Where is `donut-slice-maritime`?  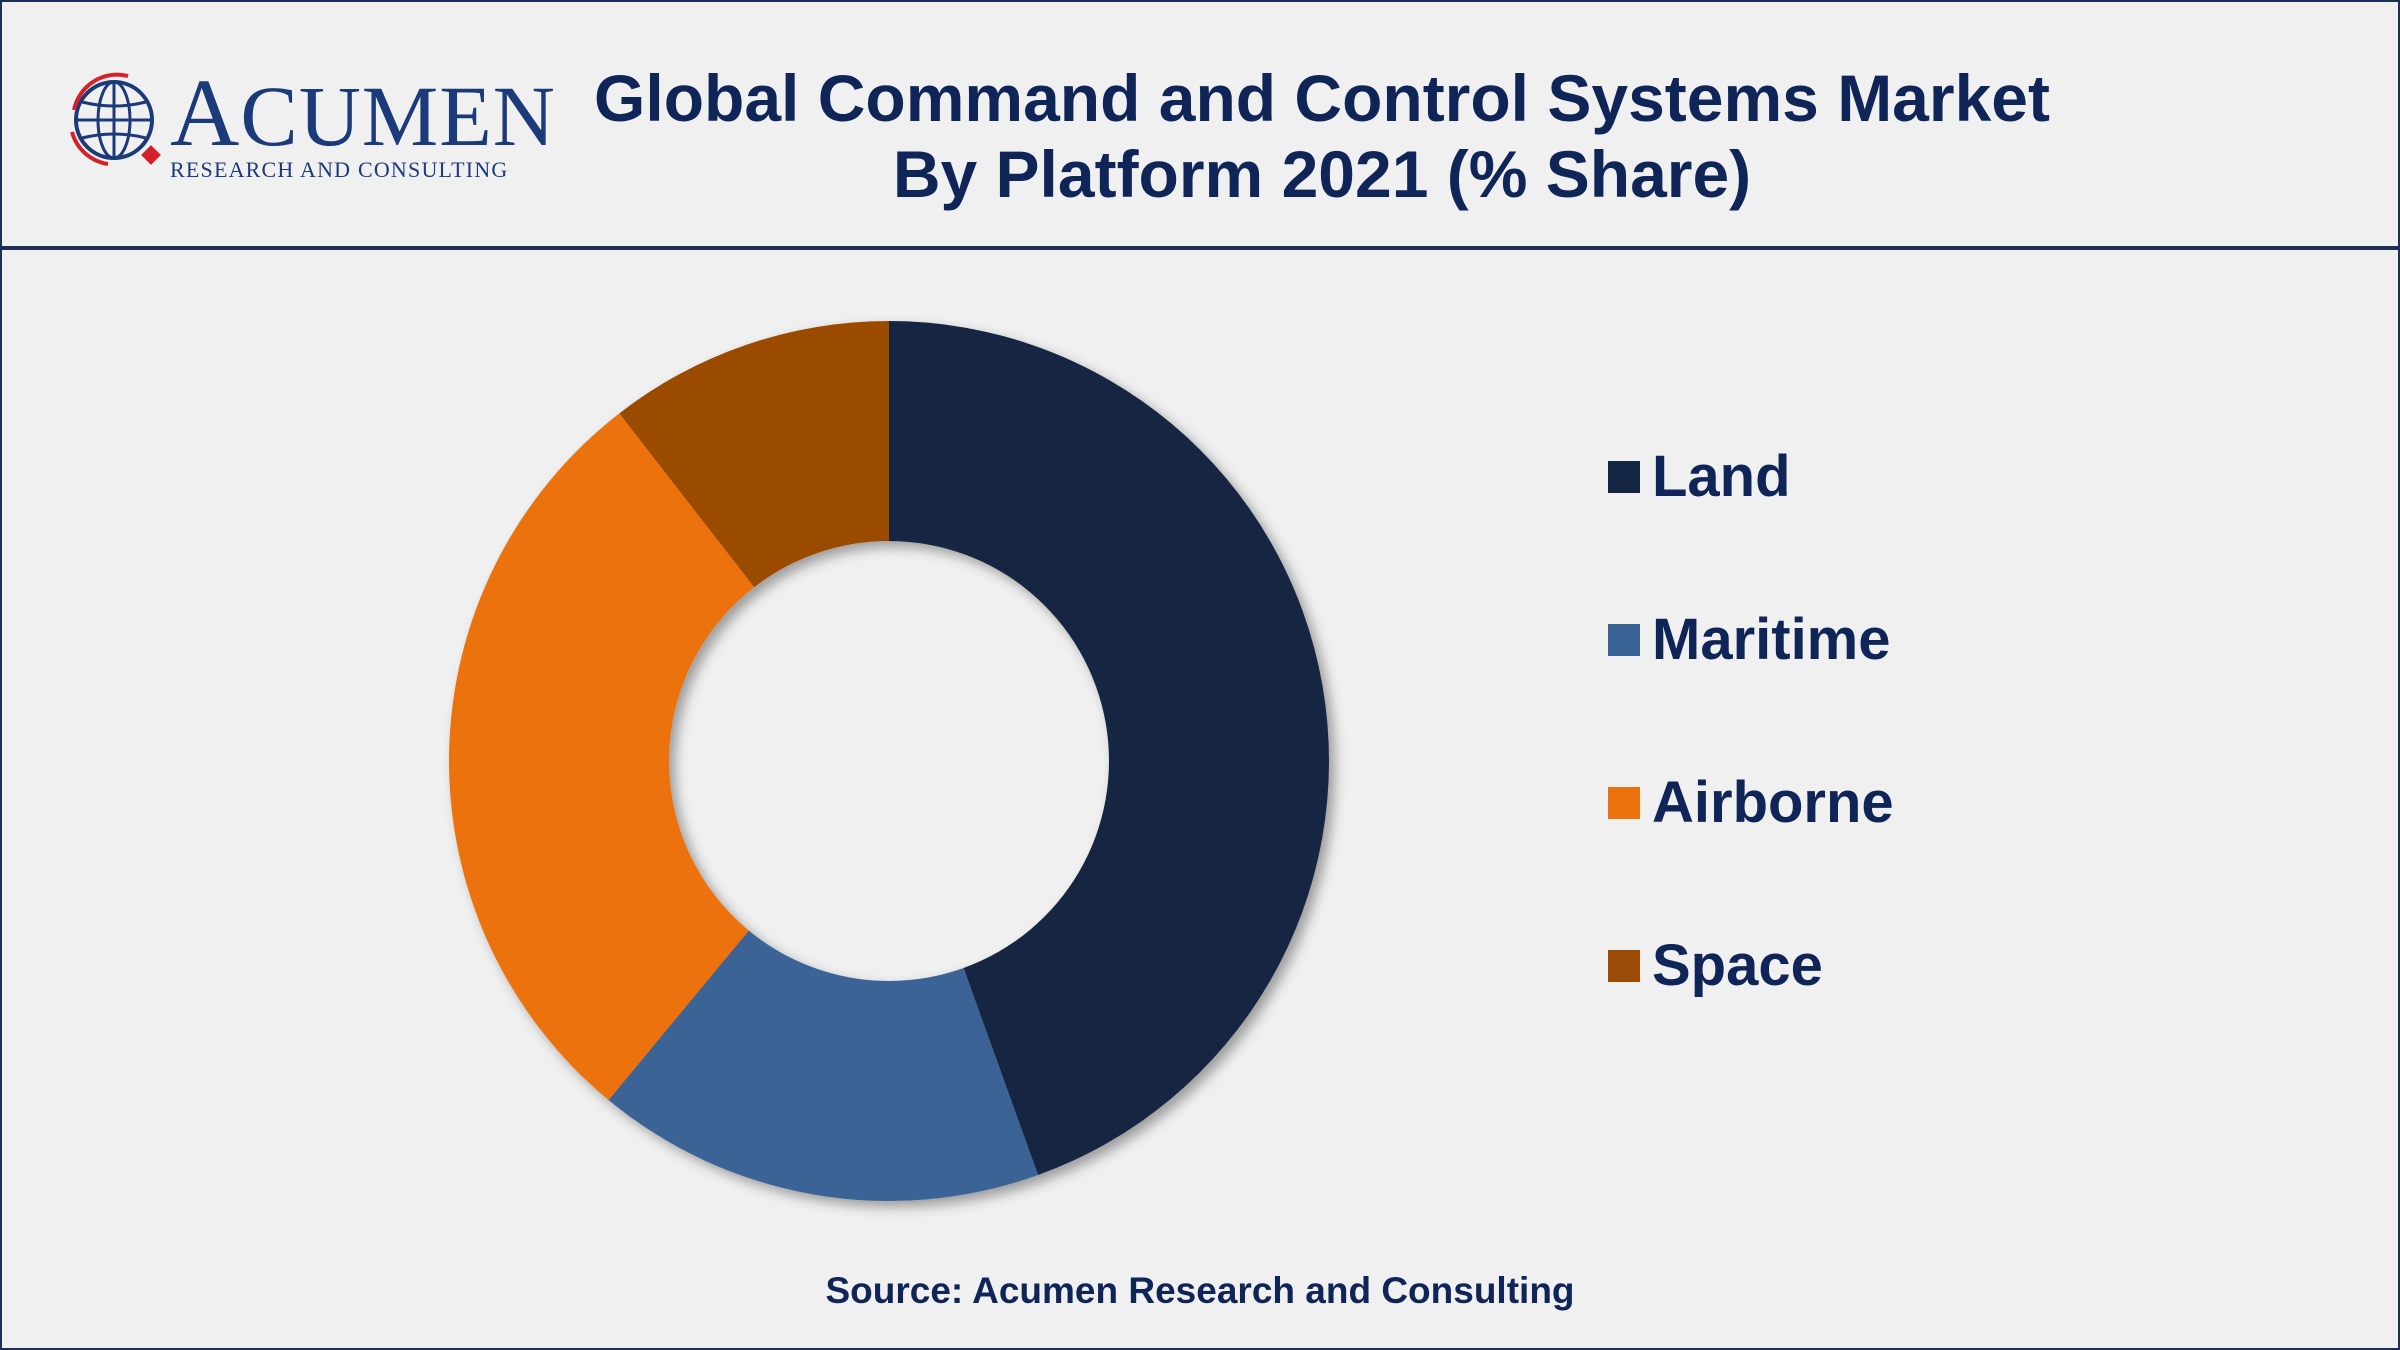 donut-slice-maritime is located at coordinates (823, 1065).